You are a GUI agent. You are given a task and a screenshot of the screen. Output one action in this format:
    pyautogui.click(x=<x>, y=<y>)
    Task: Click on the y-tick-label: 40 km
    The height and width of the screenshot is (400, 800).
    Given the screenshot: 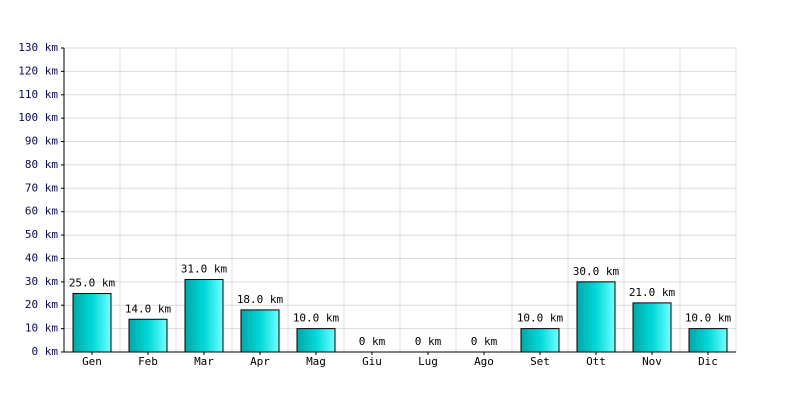 What is the action you would take?
    pyautogui.click(x=41, y=257)
    